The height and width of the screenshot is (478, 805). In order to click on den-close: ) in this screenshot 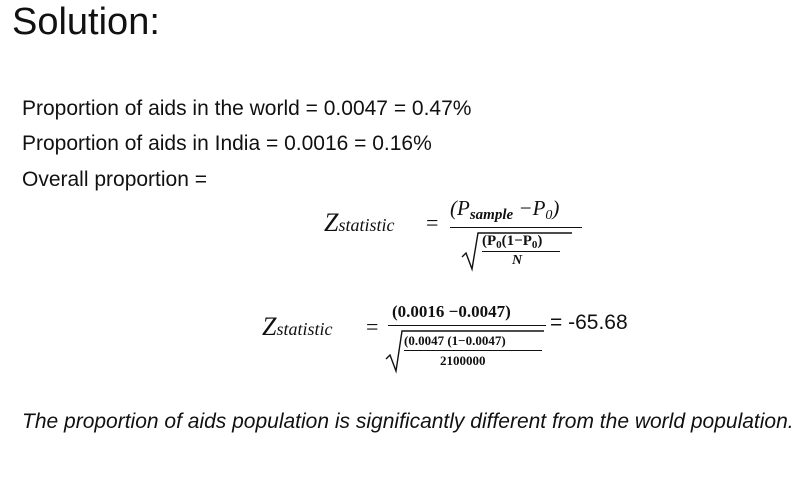, I will do `click(540, 241)`.